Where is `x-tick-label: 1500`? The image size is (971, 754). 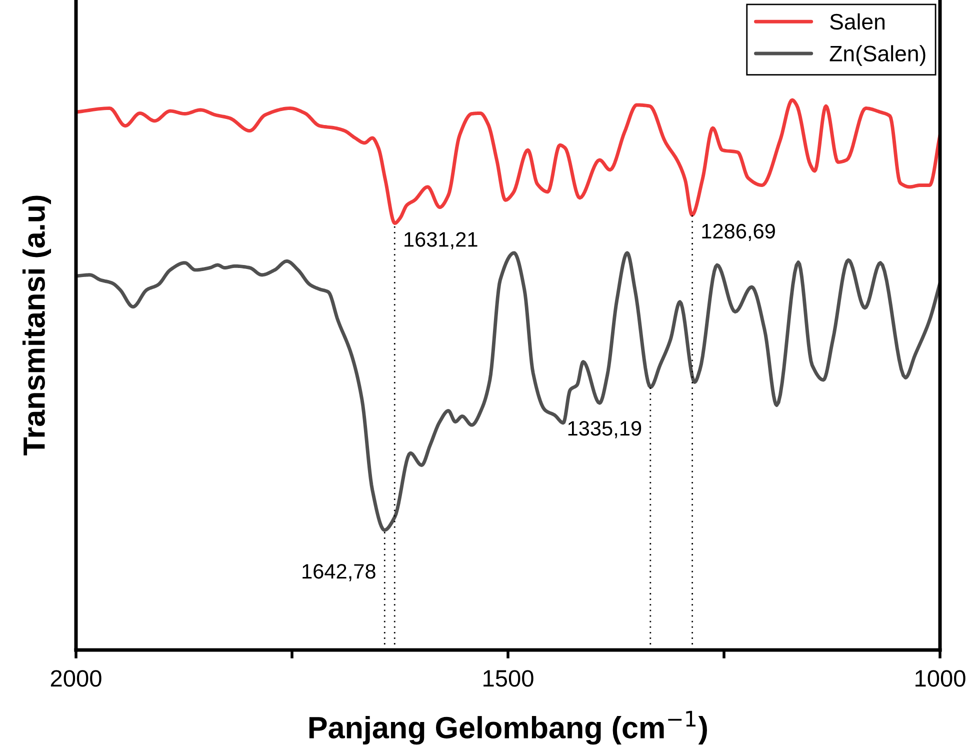 x-tick-label: 1500 is located at coordinates (509, 678).